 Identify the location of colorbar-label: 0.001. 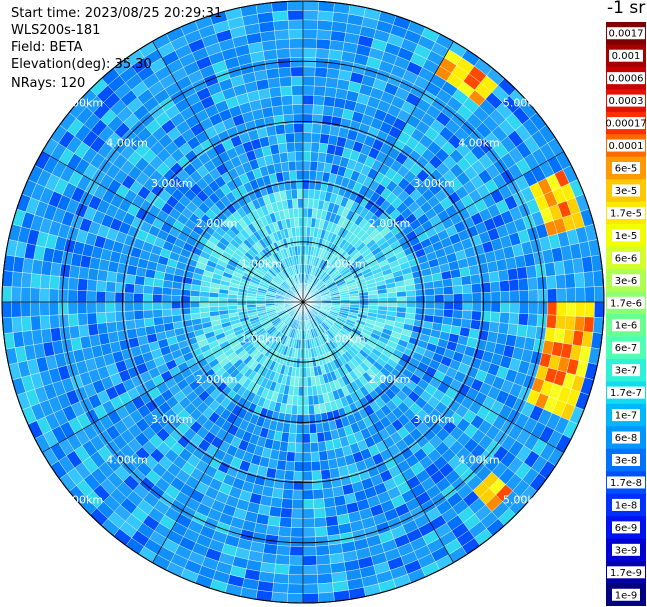
(626, 56).